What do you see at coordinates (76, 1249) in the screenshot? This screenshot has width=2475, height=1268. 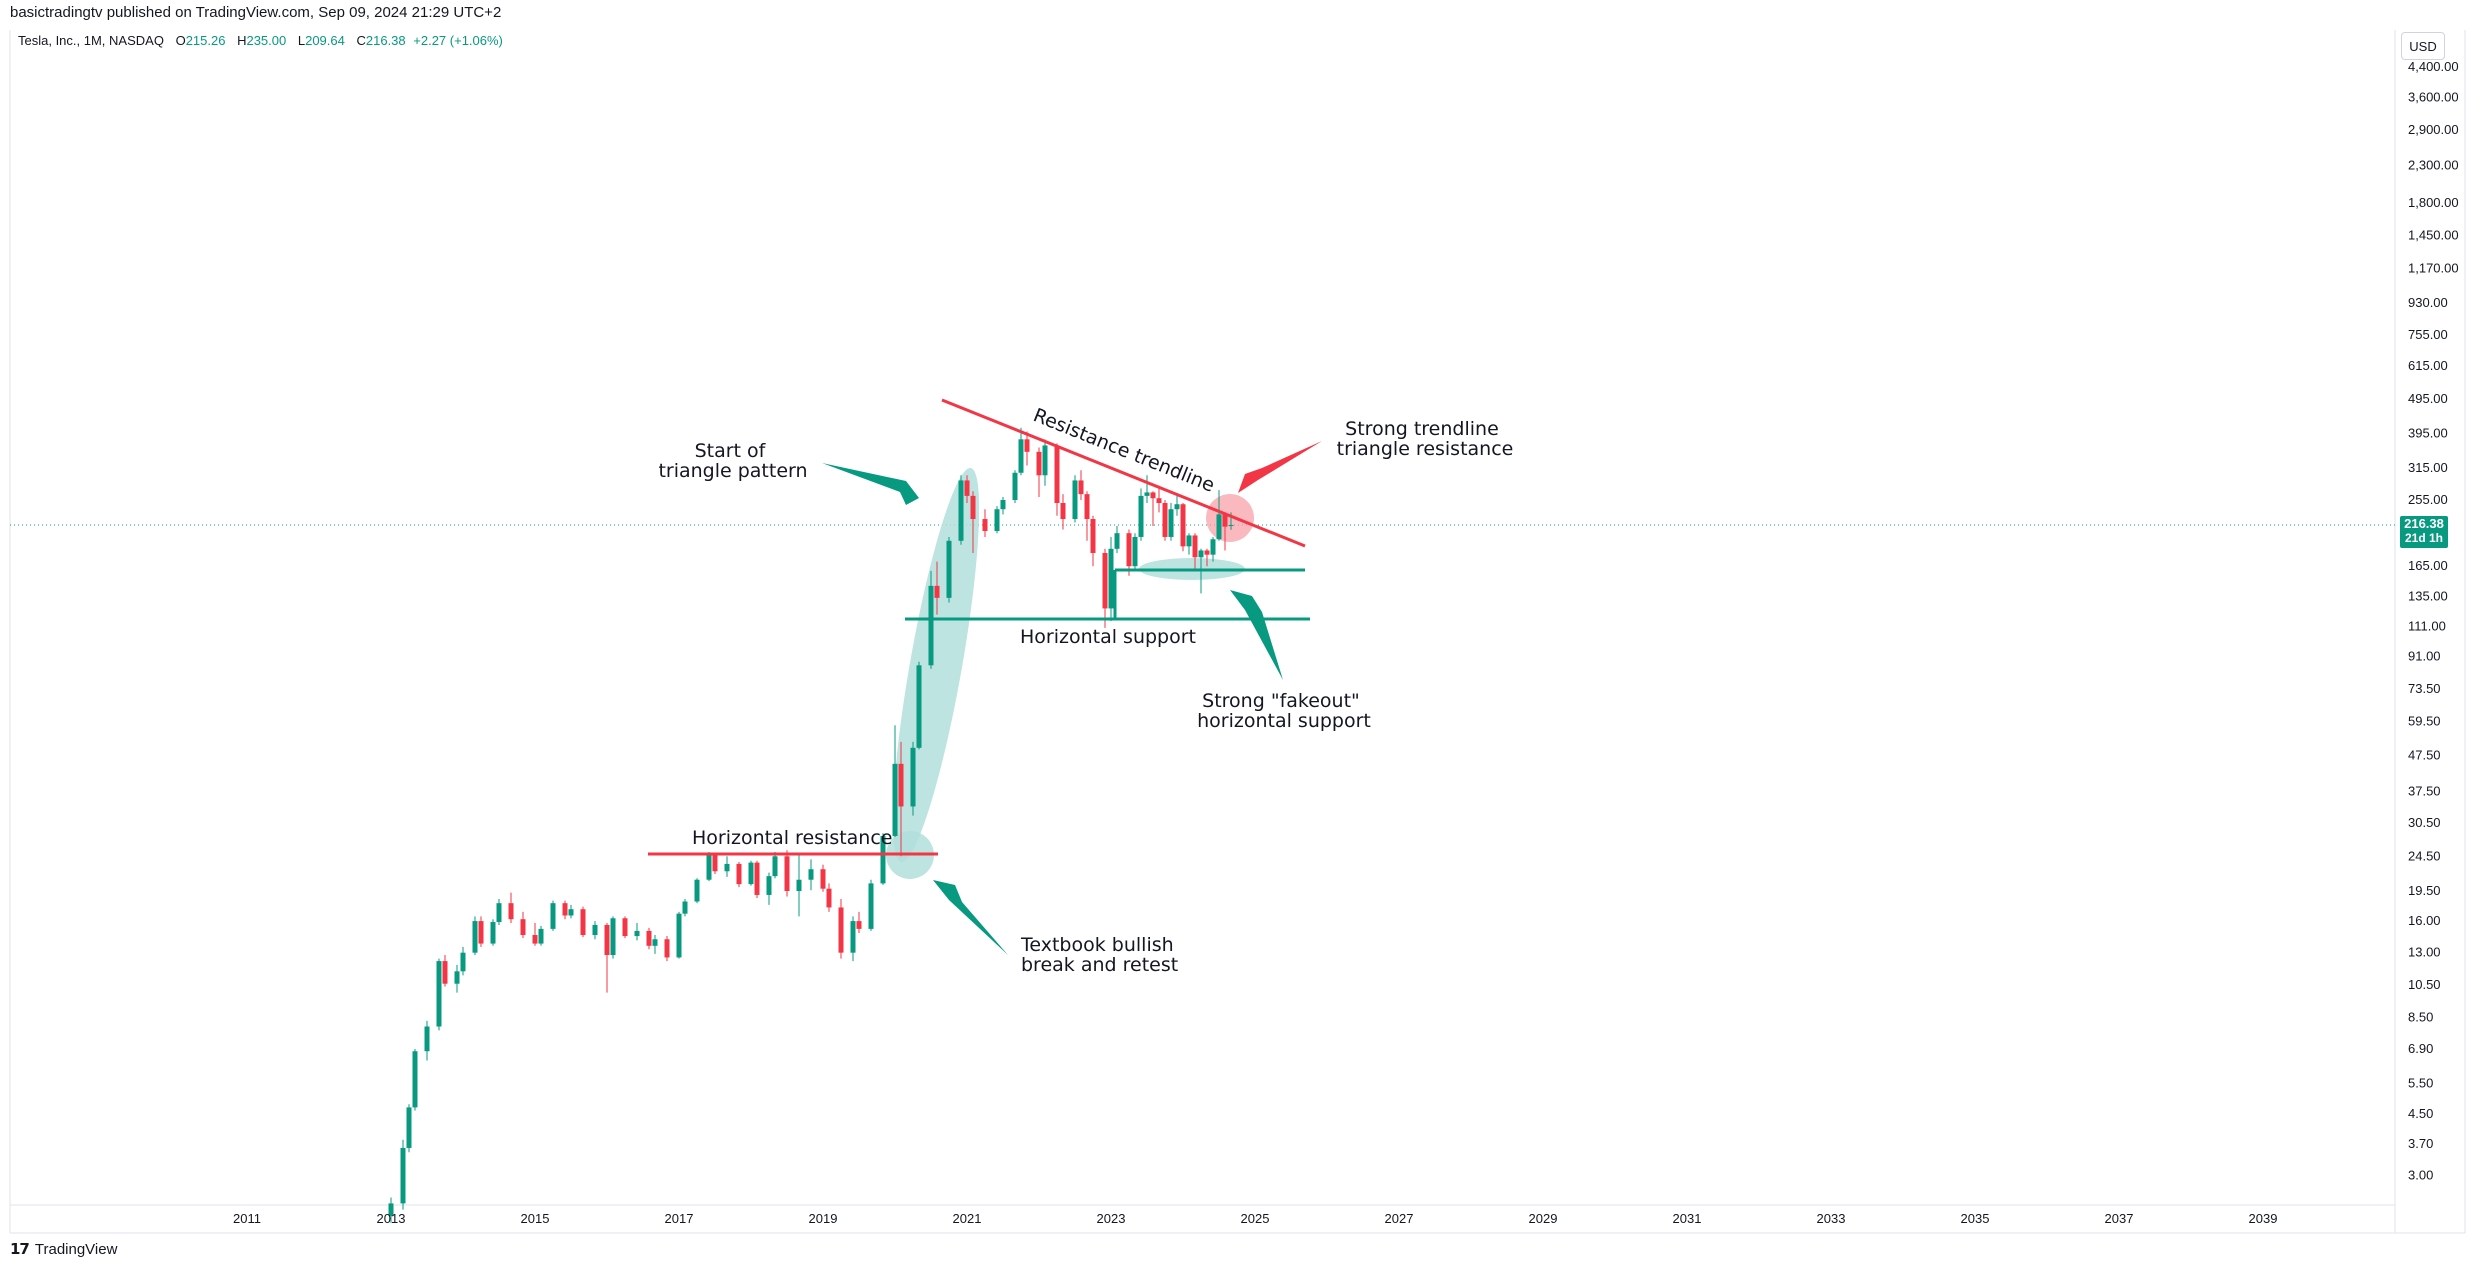 I see `footer-brand-name: TradingView` at bounding box center [76, 1249].